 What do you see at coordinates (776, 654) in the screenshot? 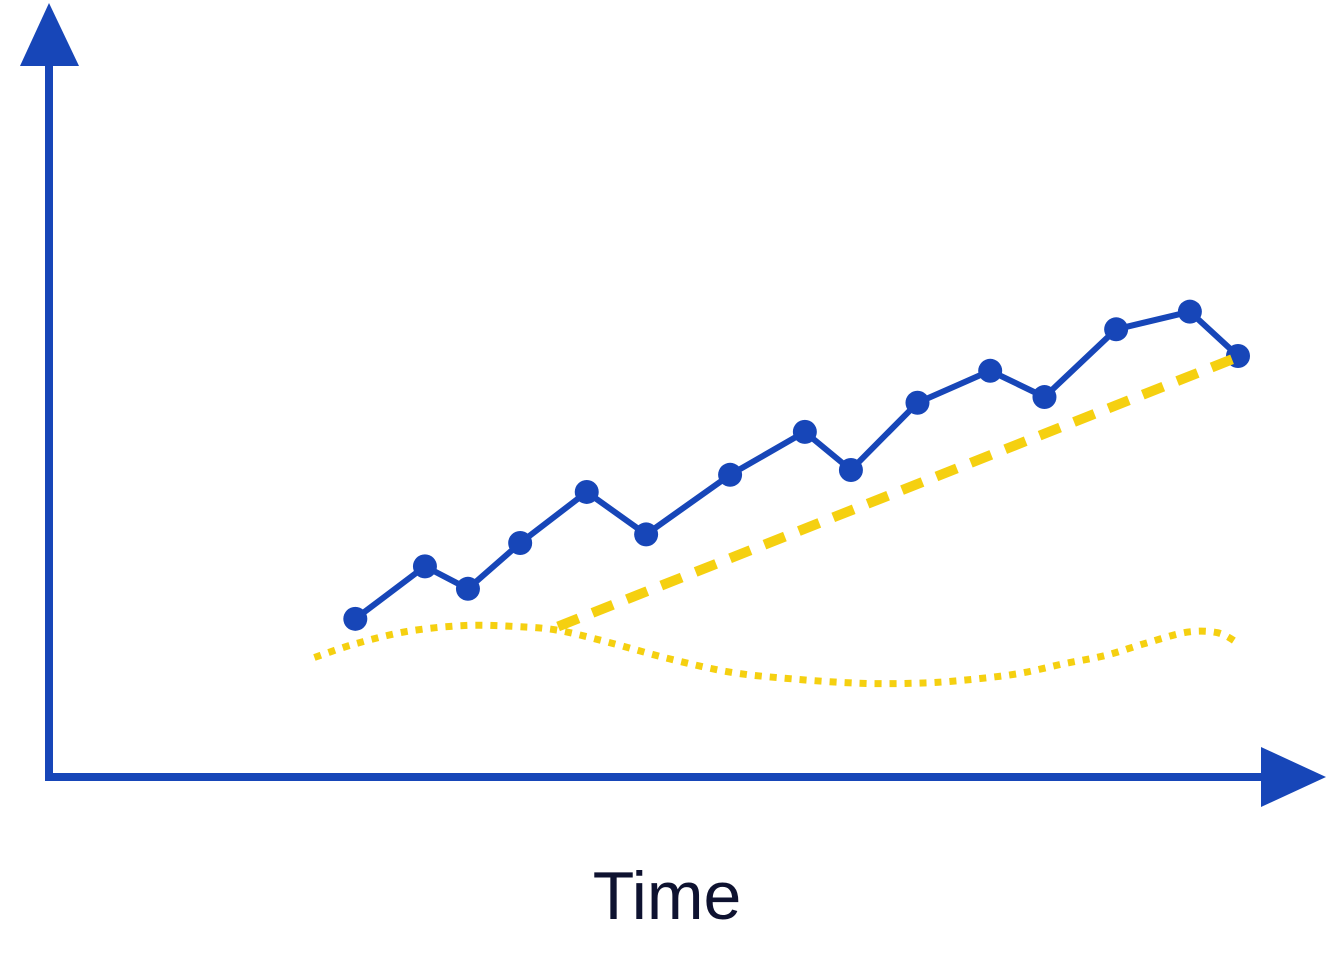
I see `baseline-dotted-curve` at bounding box center [776, 654].